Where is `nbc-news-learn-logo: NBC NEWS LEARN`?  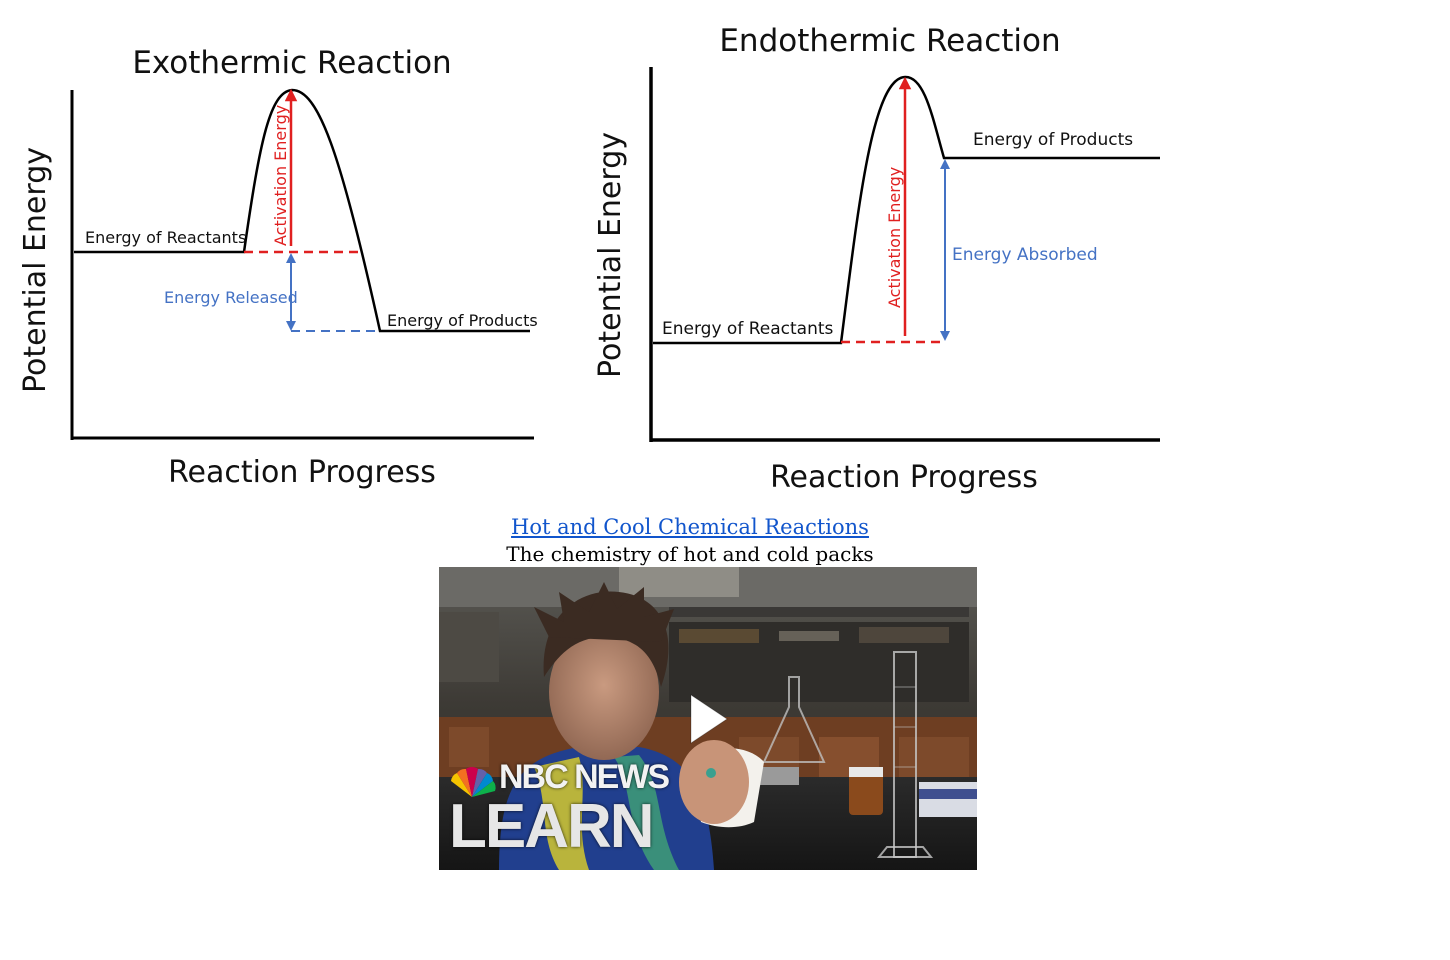
nbc-news-learn-logo: NBC NEWS LEARN is located at coordinates (559, 809).